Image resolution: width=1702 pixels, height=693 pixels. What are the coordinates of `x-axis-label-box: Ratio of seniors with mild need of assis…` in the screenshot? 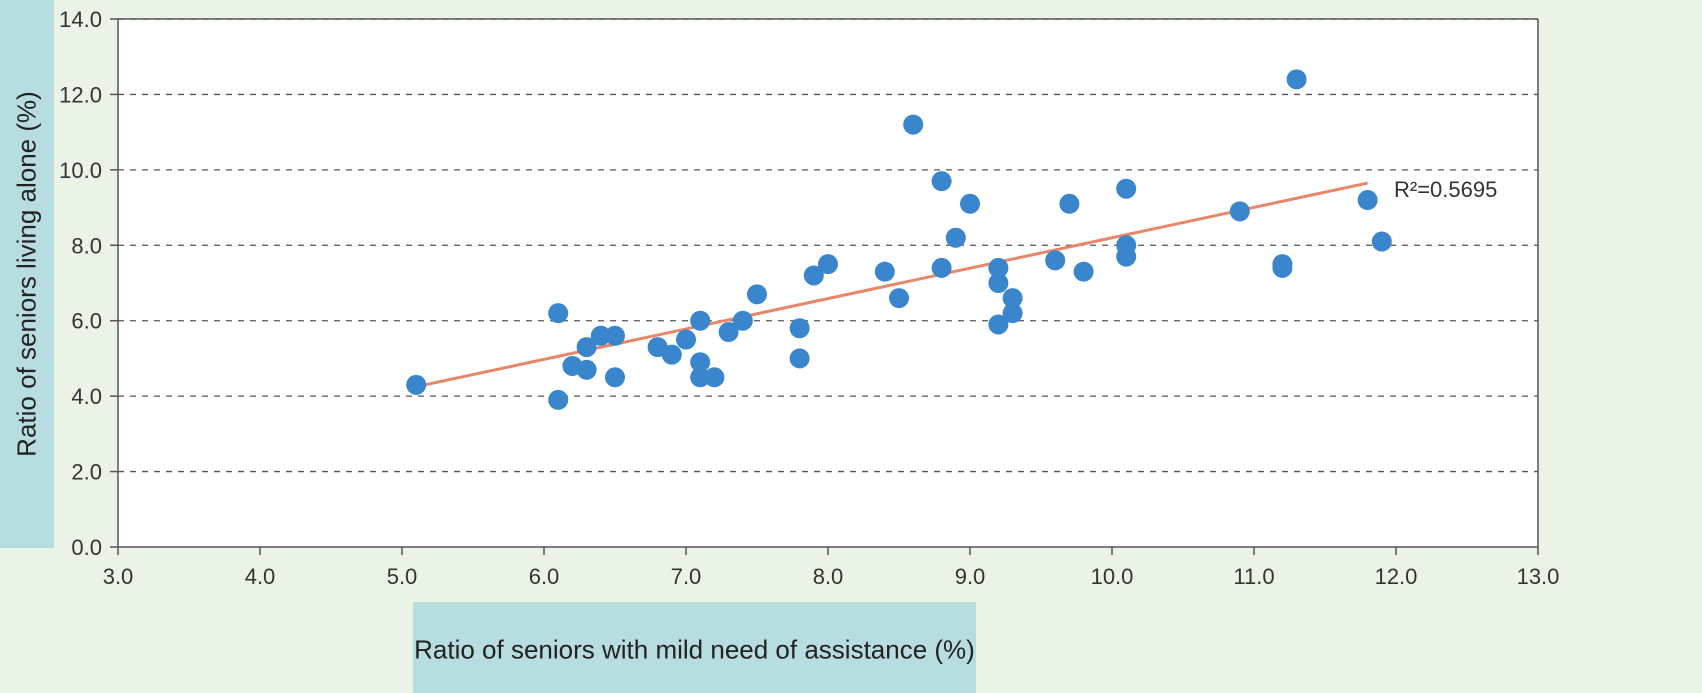 It's located at (694, 647).